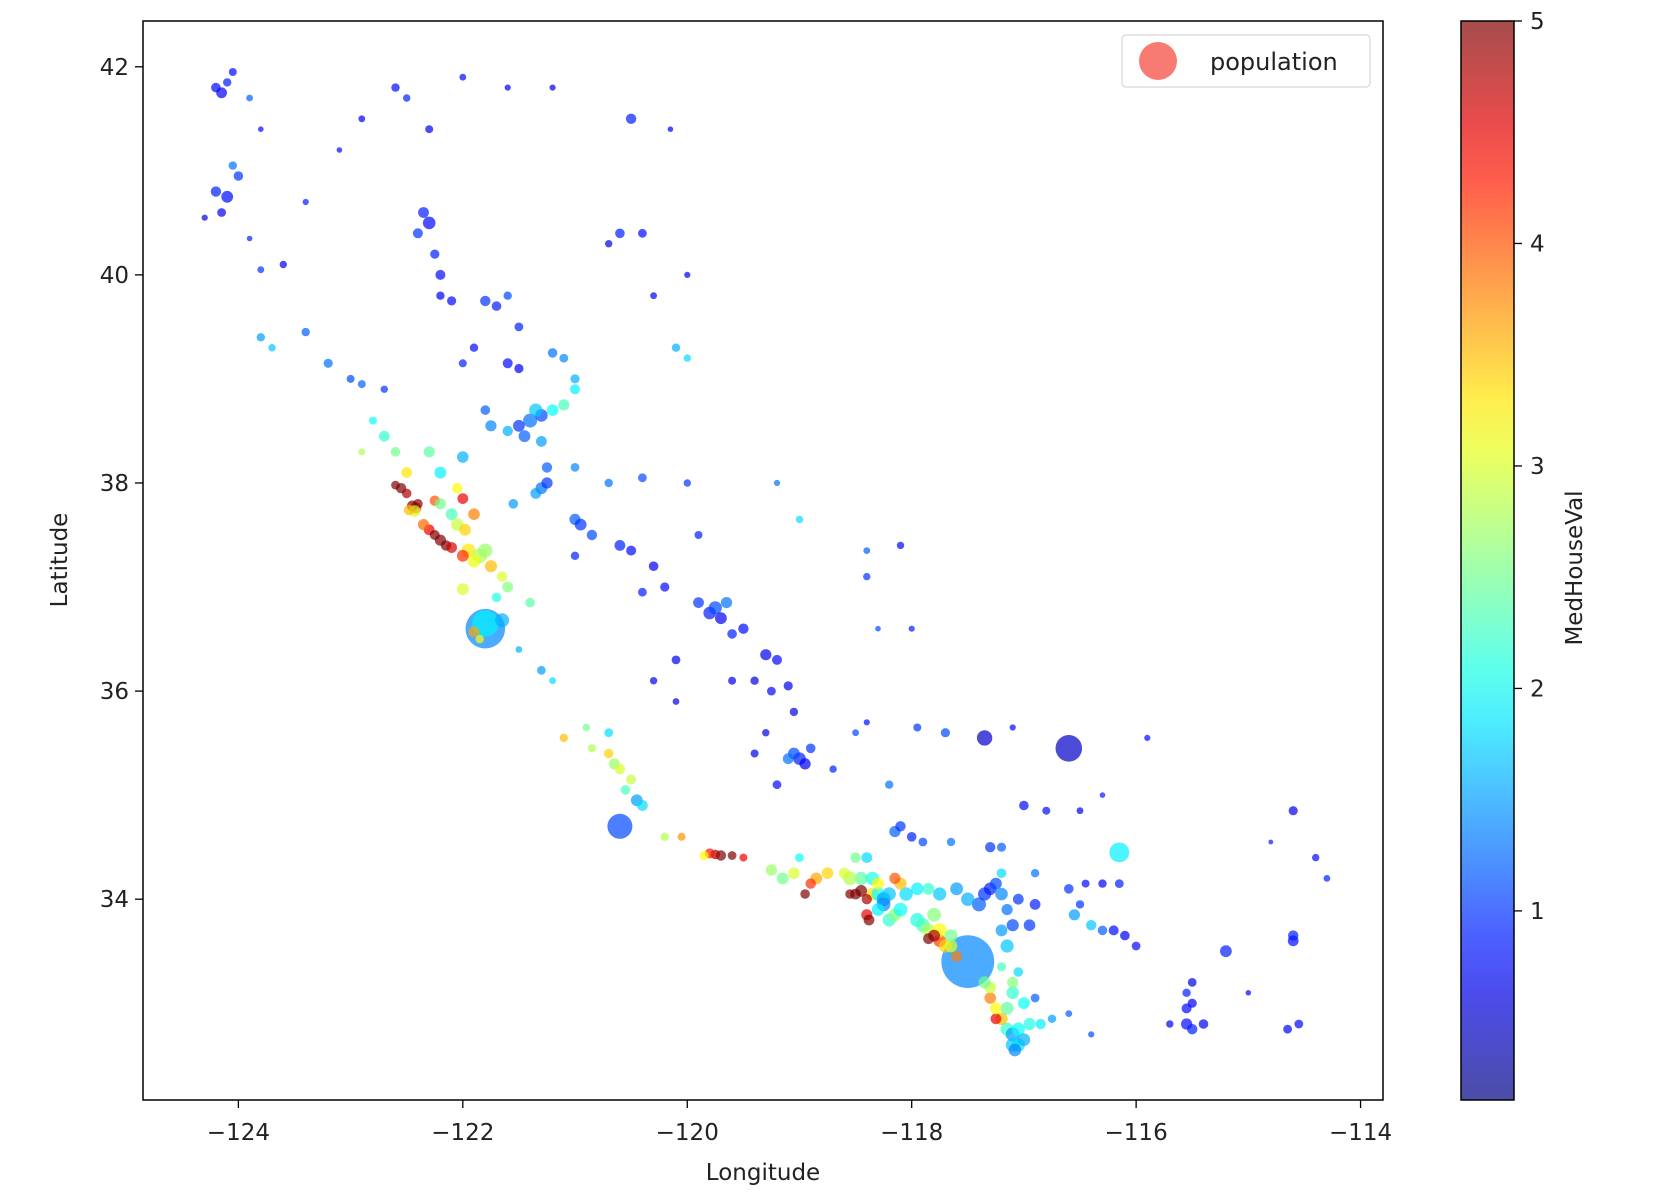 The image size is (1662, 1196). I want to click on x-tick-label: −116, so click(1136, 1133).